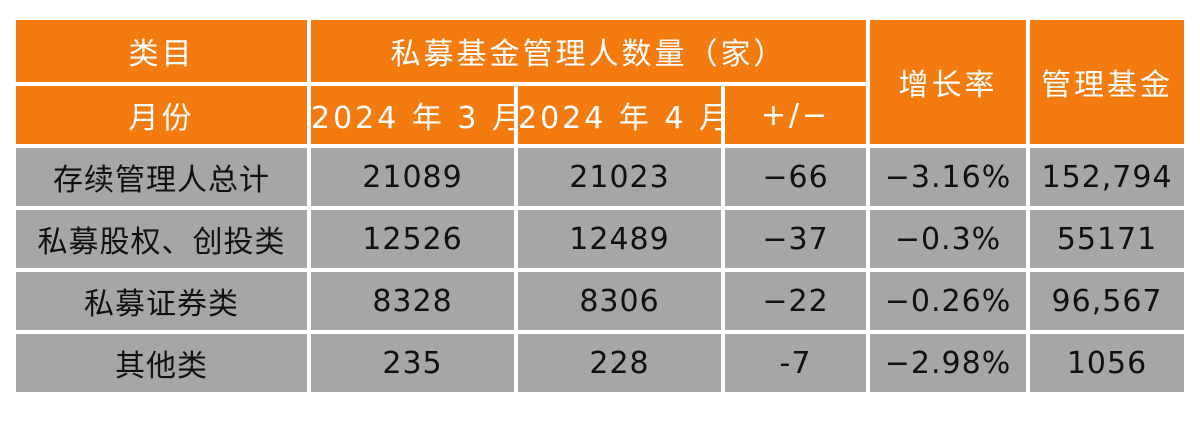 This screenshot has width=1200, height=447. Describe the element at coordinates (161, 363) in the screenshot. I see `row-category-name: 其他类` at that location.